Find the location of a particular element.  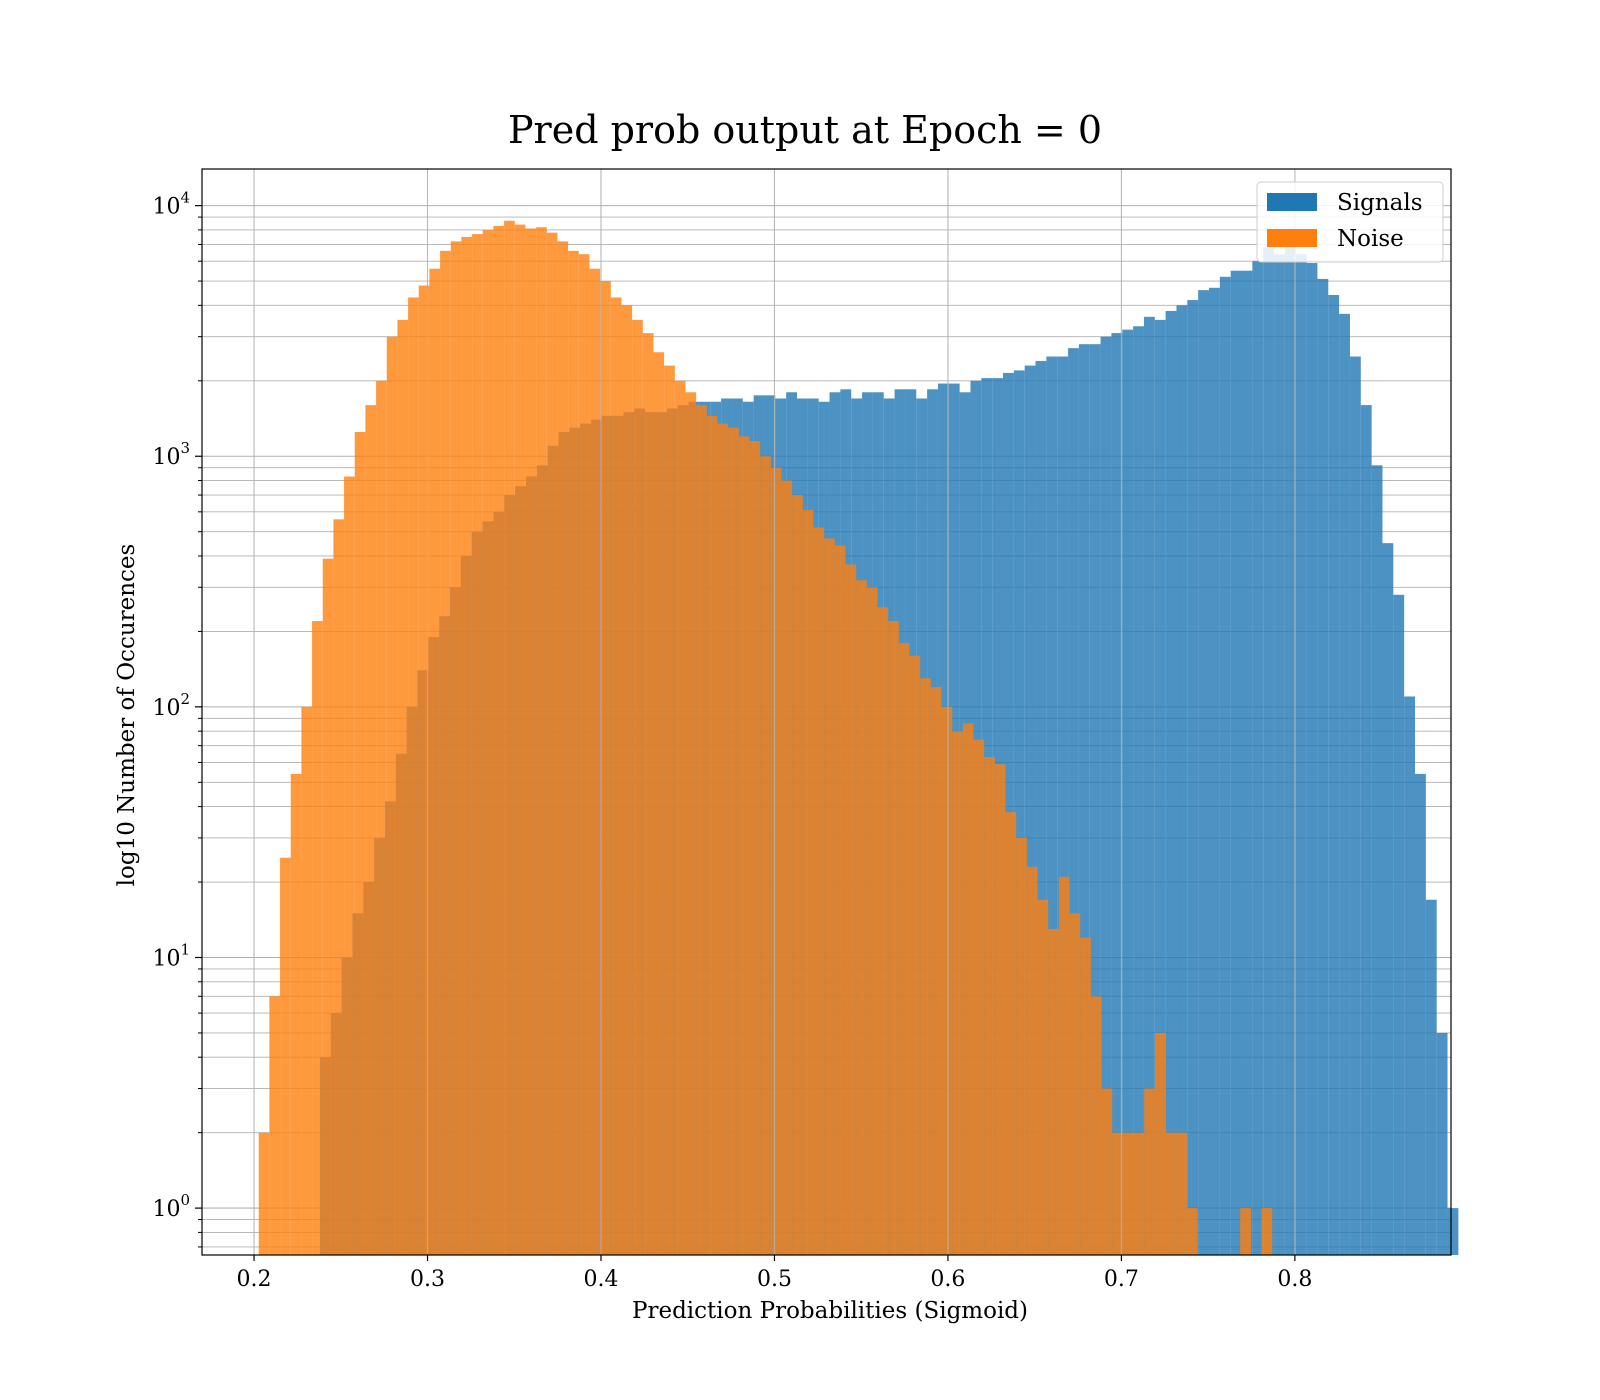

x-tick-label: 0.7 is located at coordinates (1121, 1279).